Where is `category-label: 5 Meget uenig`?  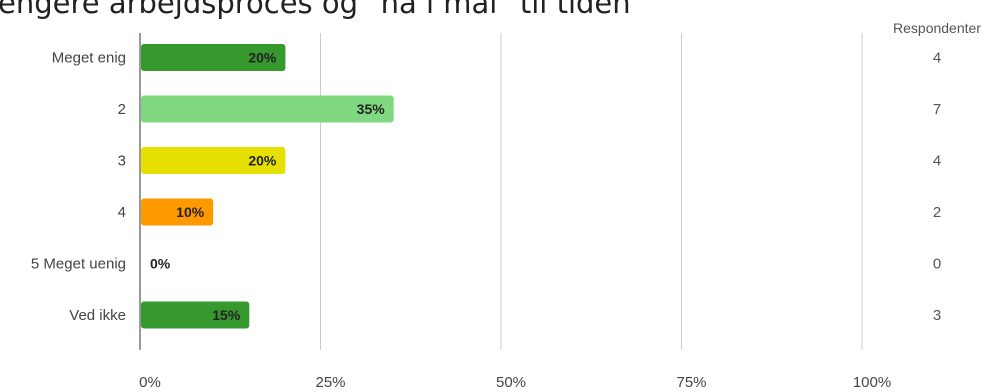
category-label: 5 Meget uenig is located at coordinates (78, 264).